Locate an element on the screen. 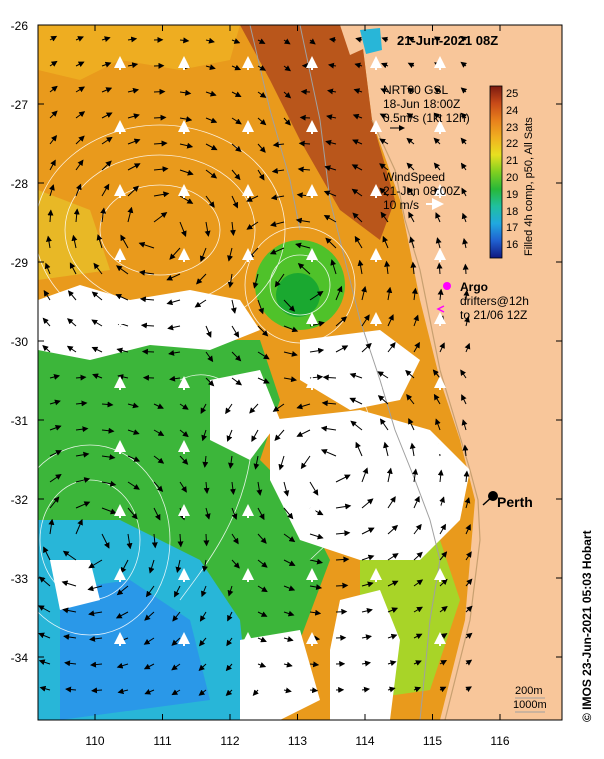  wind-legend-line3: 10 m/s is located at coordinates (401, 205).